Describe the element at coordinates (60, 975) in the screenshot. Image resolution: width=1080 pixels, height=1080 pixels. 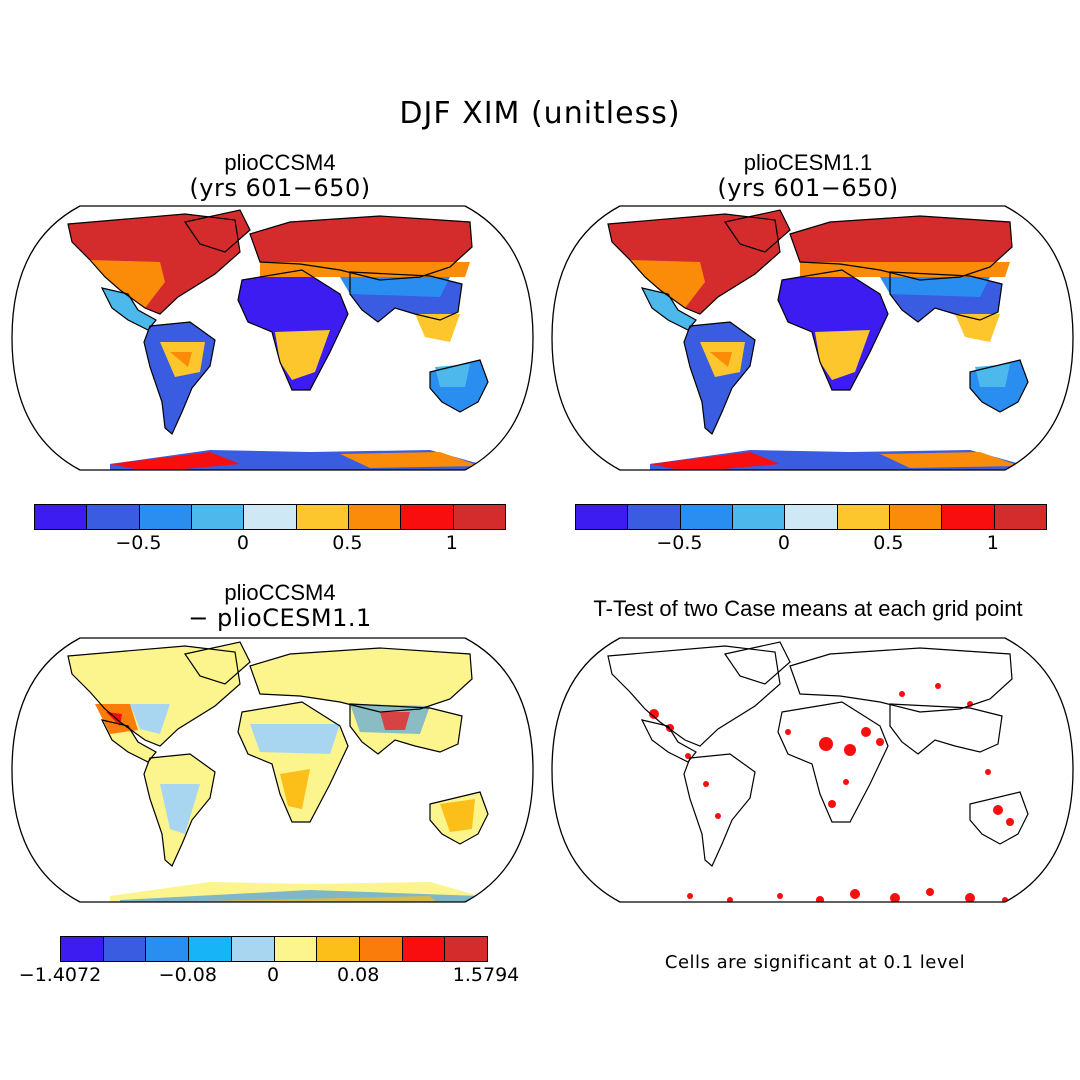
I see `colorbar-tick-label: −1.4072` at that location.